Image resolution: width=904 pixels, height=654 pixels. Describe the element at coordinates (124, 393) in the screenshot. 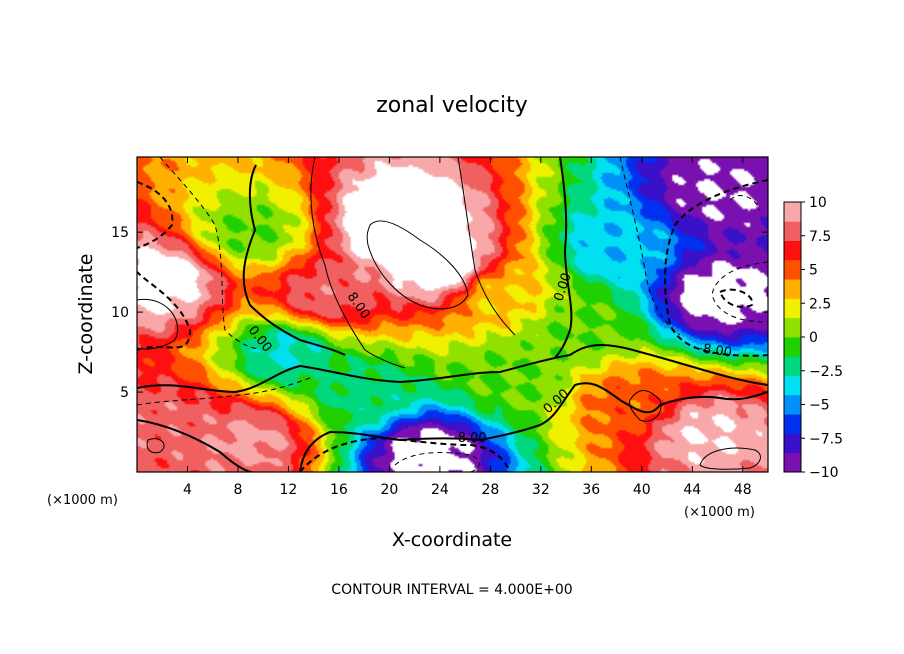

I see `y-tick-label: 5` at that location.